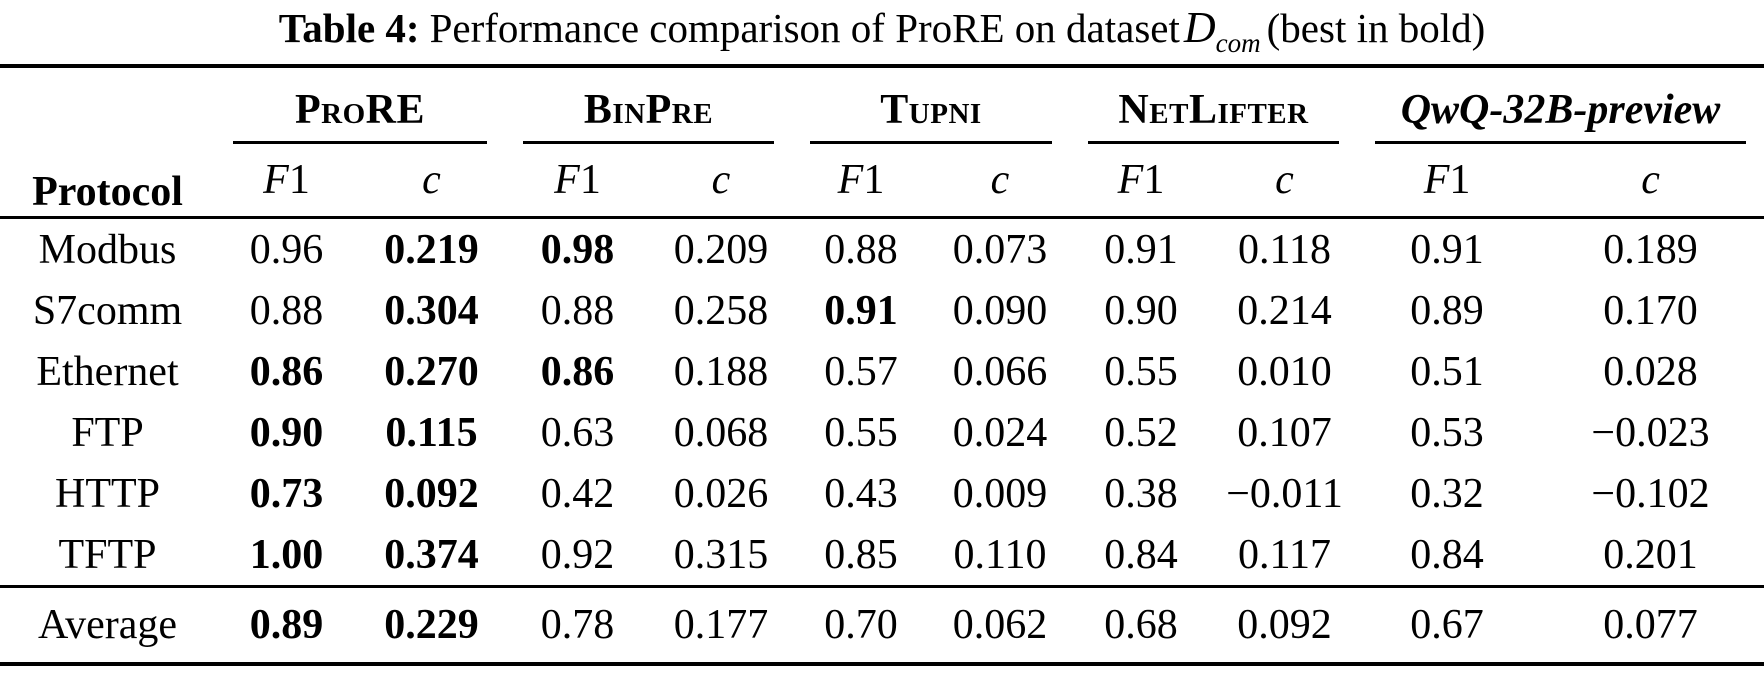 The width and height of the screenshot is (1764, 674). I want to click on value-cell: 0.115, so click(431, 432).